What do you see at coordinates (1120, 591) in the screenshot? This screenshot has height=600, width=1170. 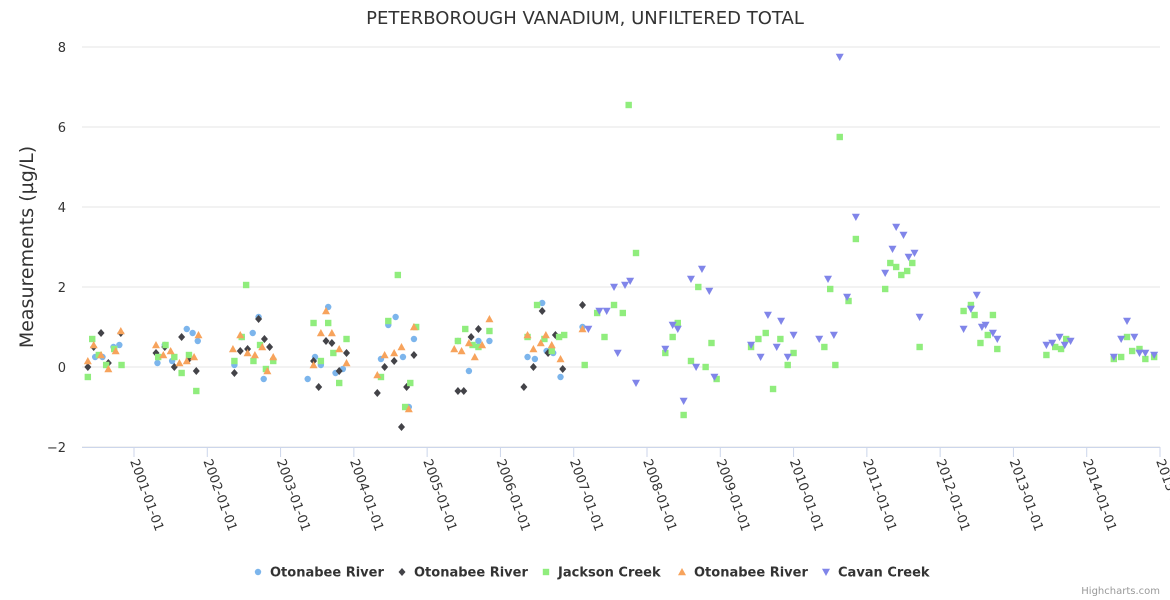 I see `credits-link: Highcharts.com` at bounding box center [1120, 591].